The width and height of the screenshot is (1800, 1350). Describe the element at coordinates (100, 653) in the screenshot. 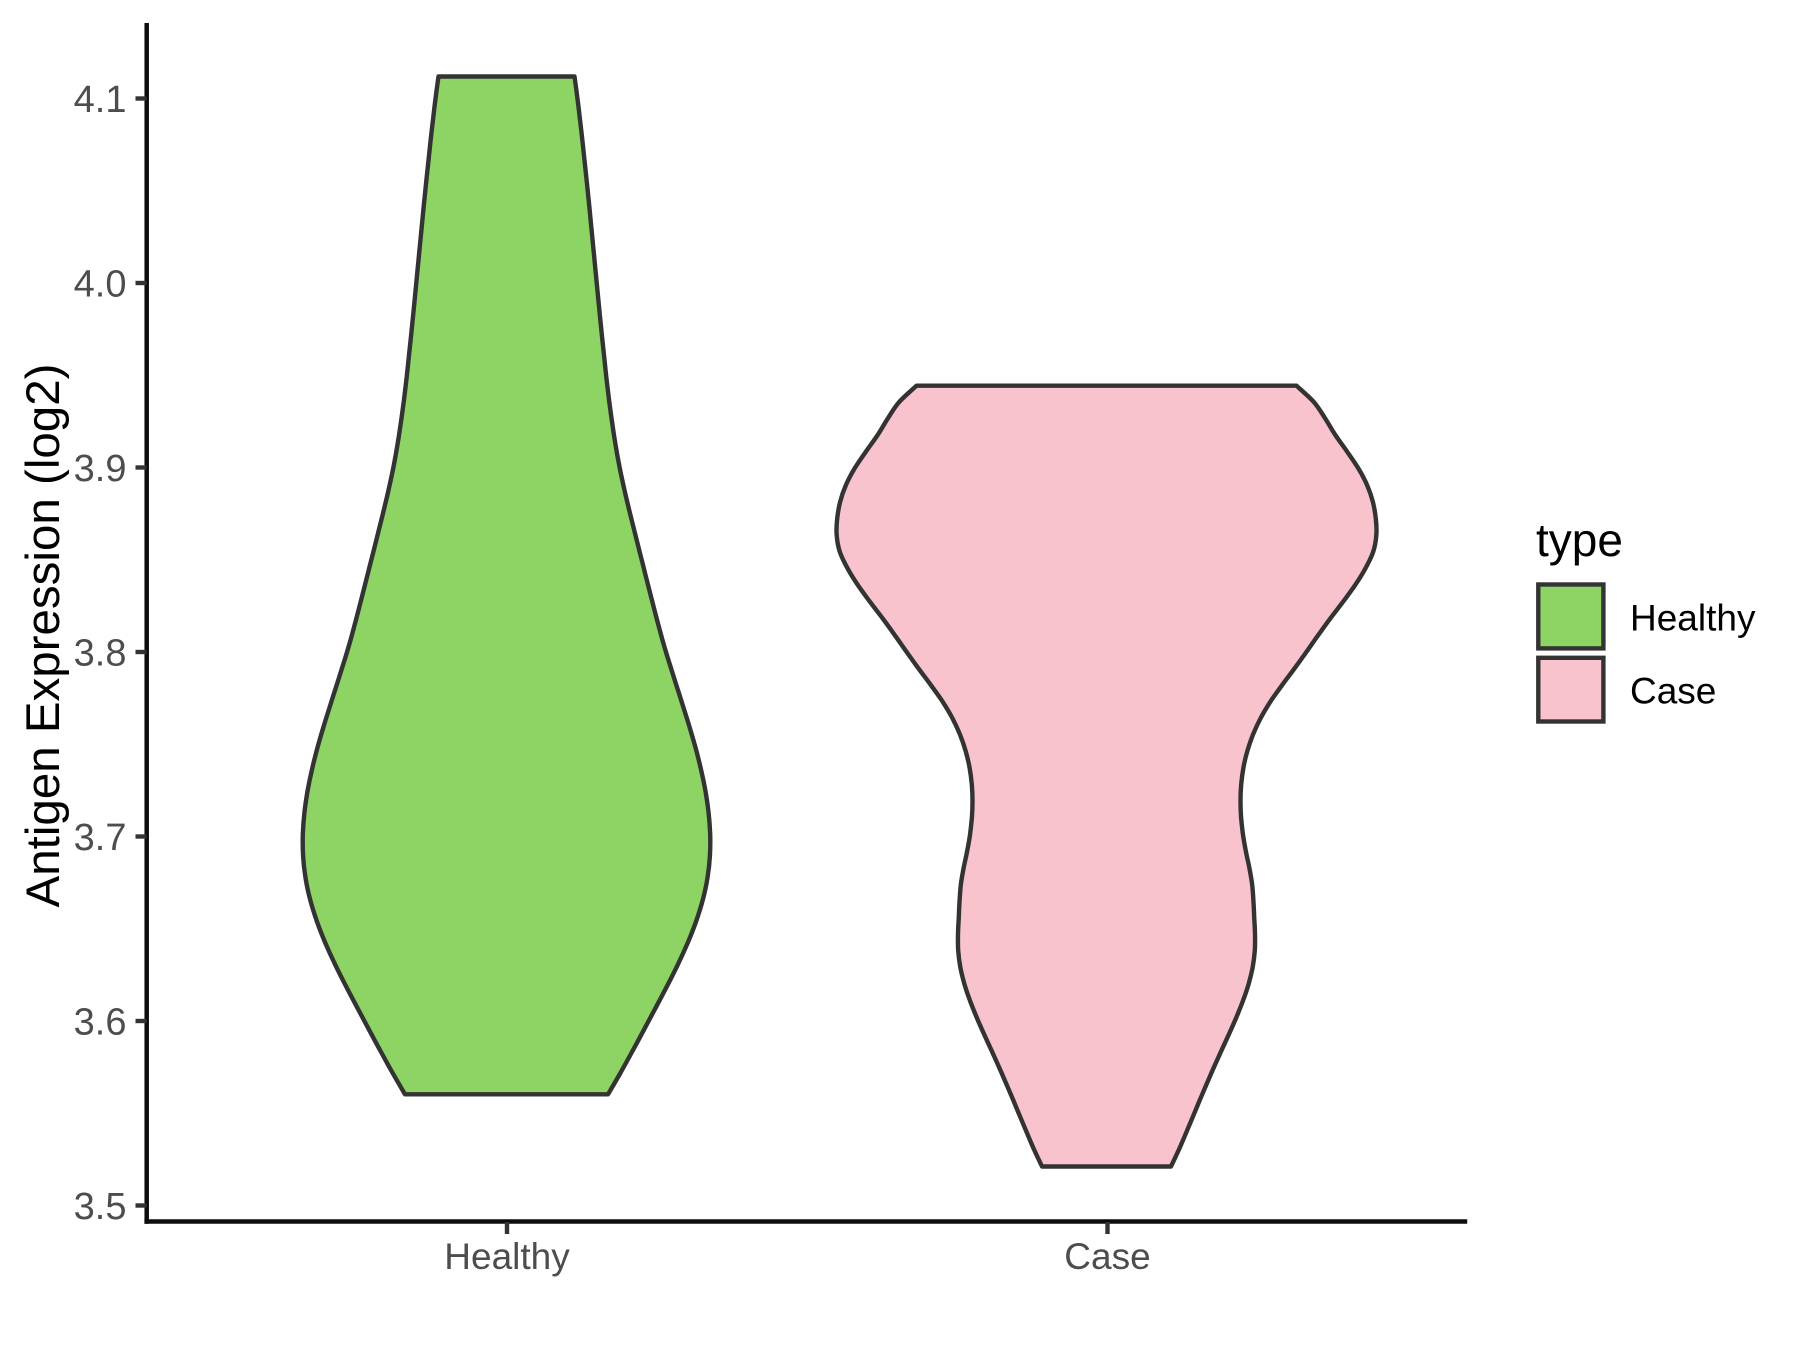

I see `svg-text: 3.8` at that location.